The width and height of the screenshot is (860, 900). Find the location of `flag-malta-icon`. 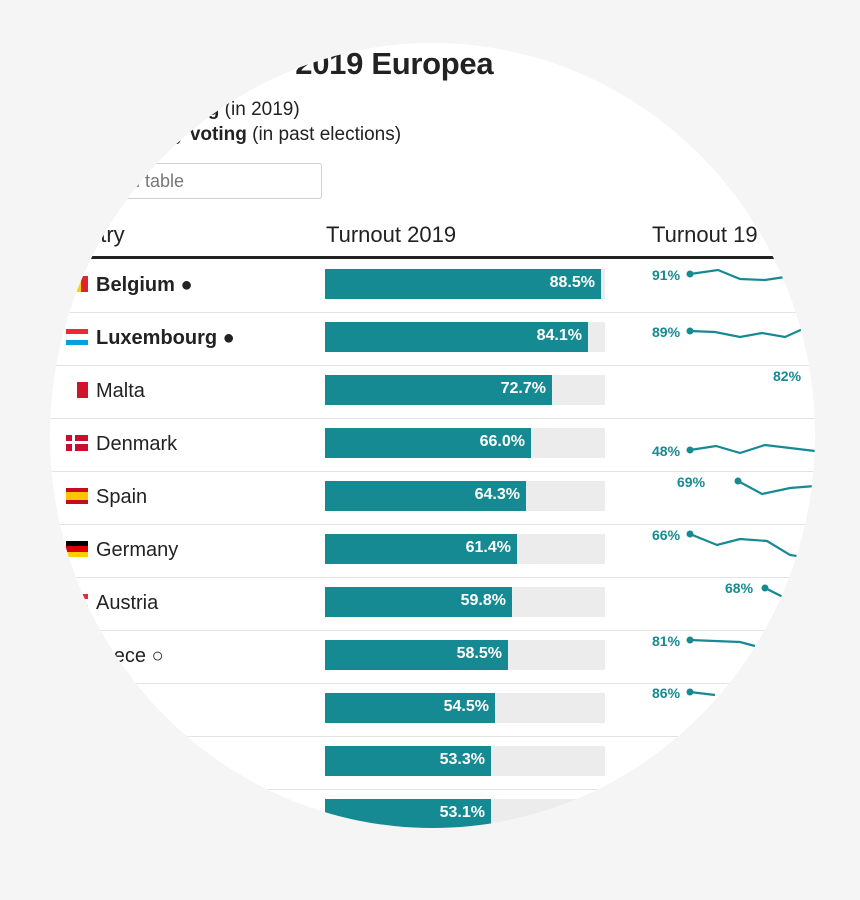

flag-malta-icon is located at coordinates (77, 390).